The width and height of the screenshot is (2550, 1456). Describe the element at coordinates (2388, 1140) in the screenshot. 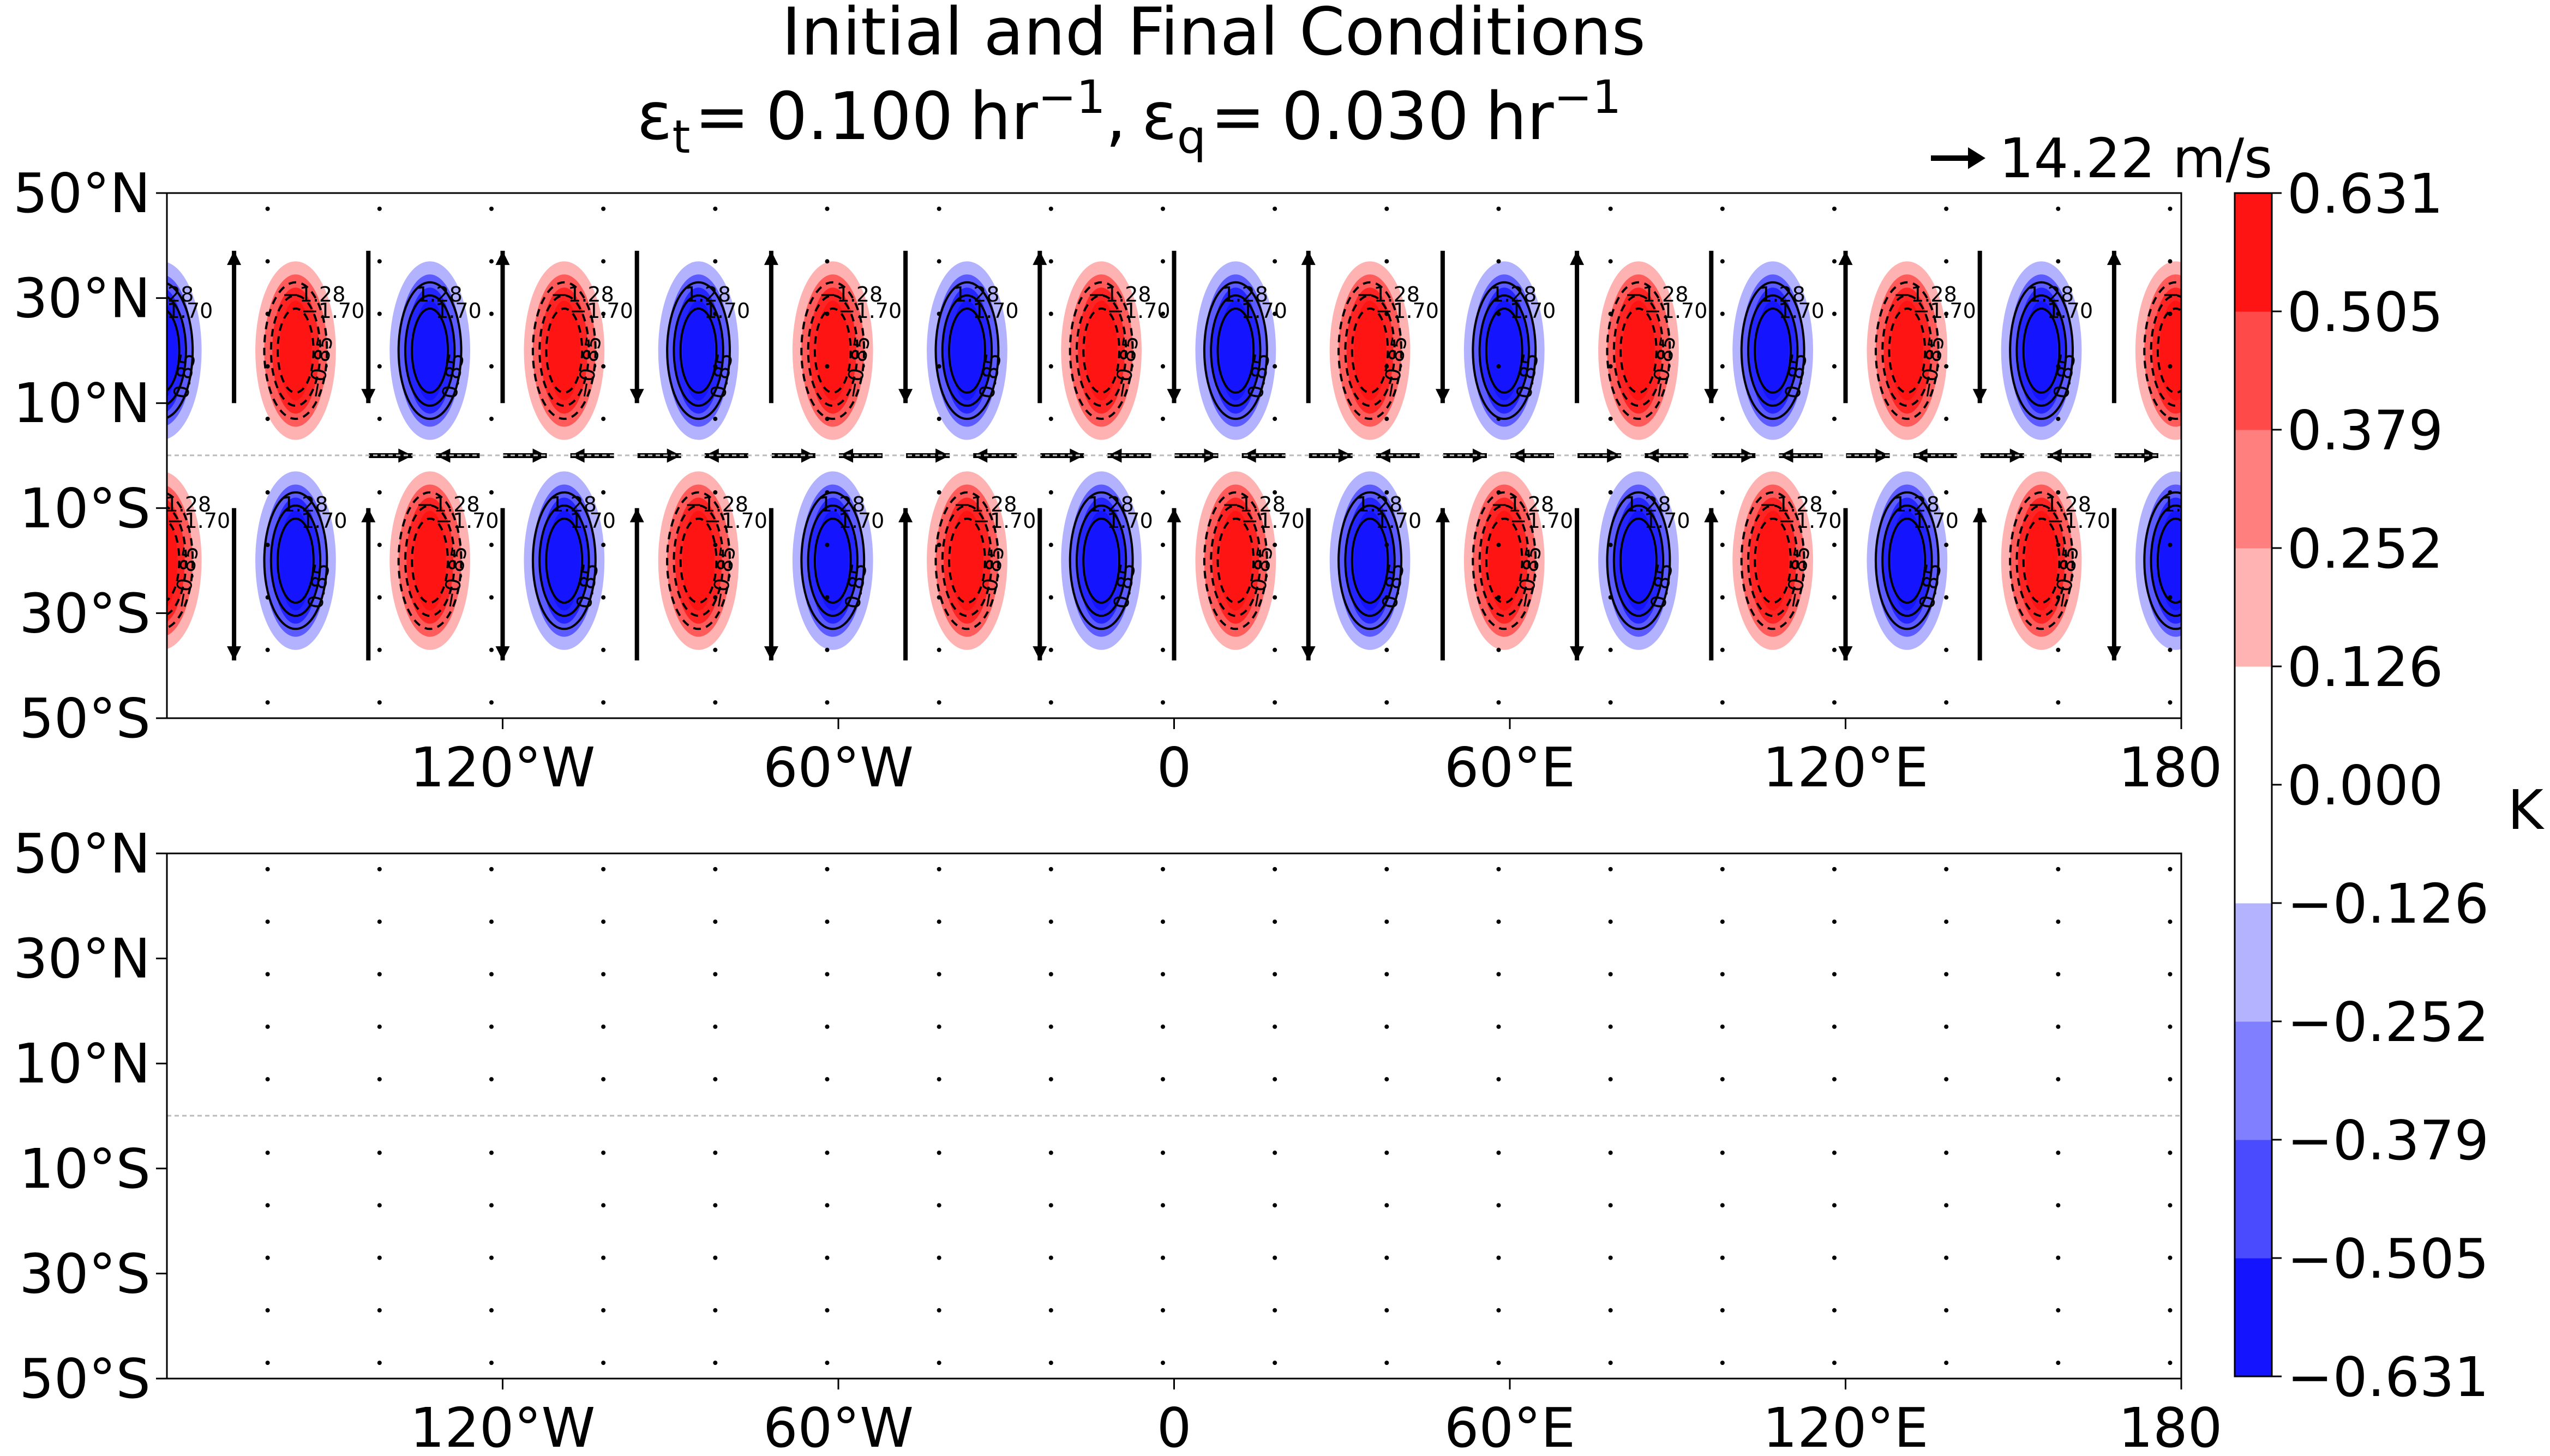

I see `colorbar-tick-label: −0.379` at that location.